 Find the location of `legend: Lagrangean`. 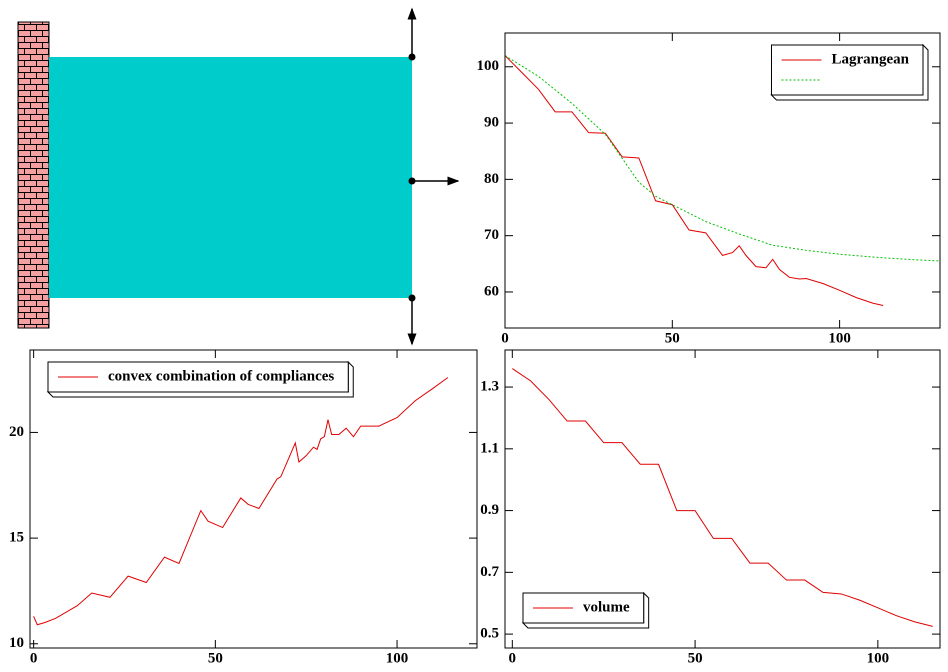

legend: Lagrangean is located at coordinates (849, 72).